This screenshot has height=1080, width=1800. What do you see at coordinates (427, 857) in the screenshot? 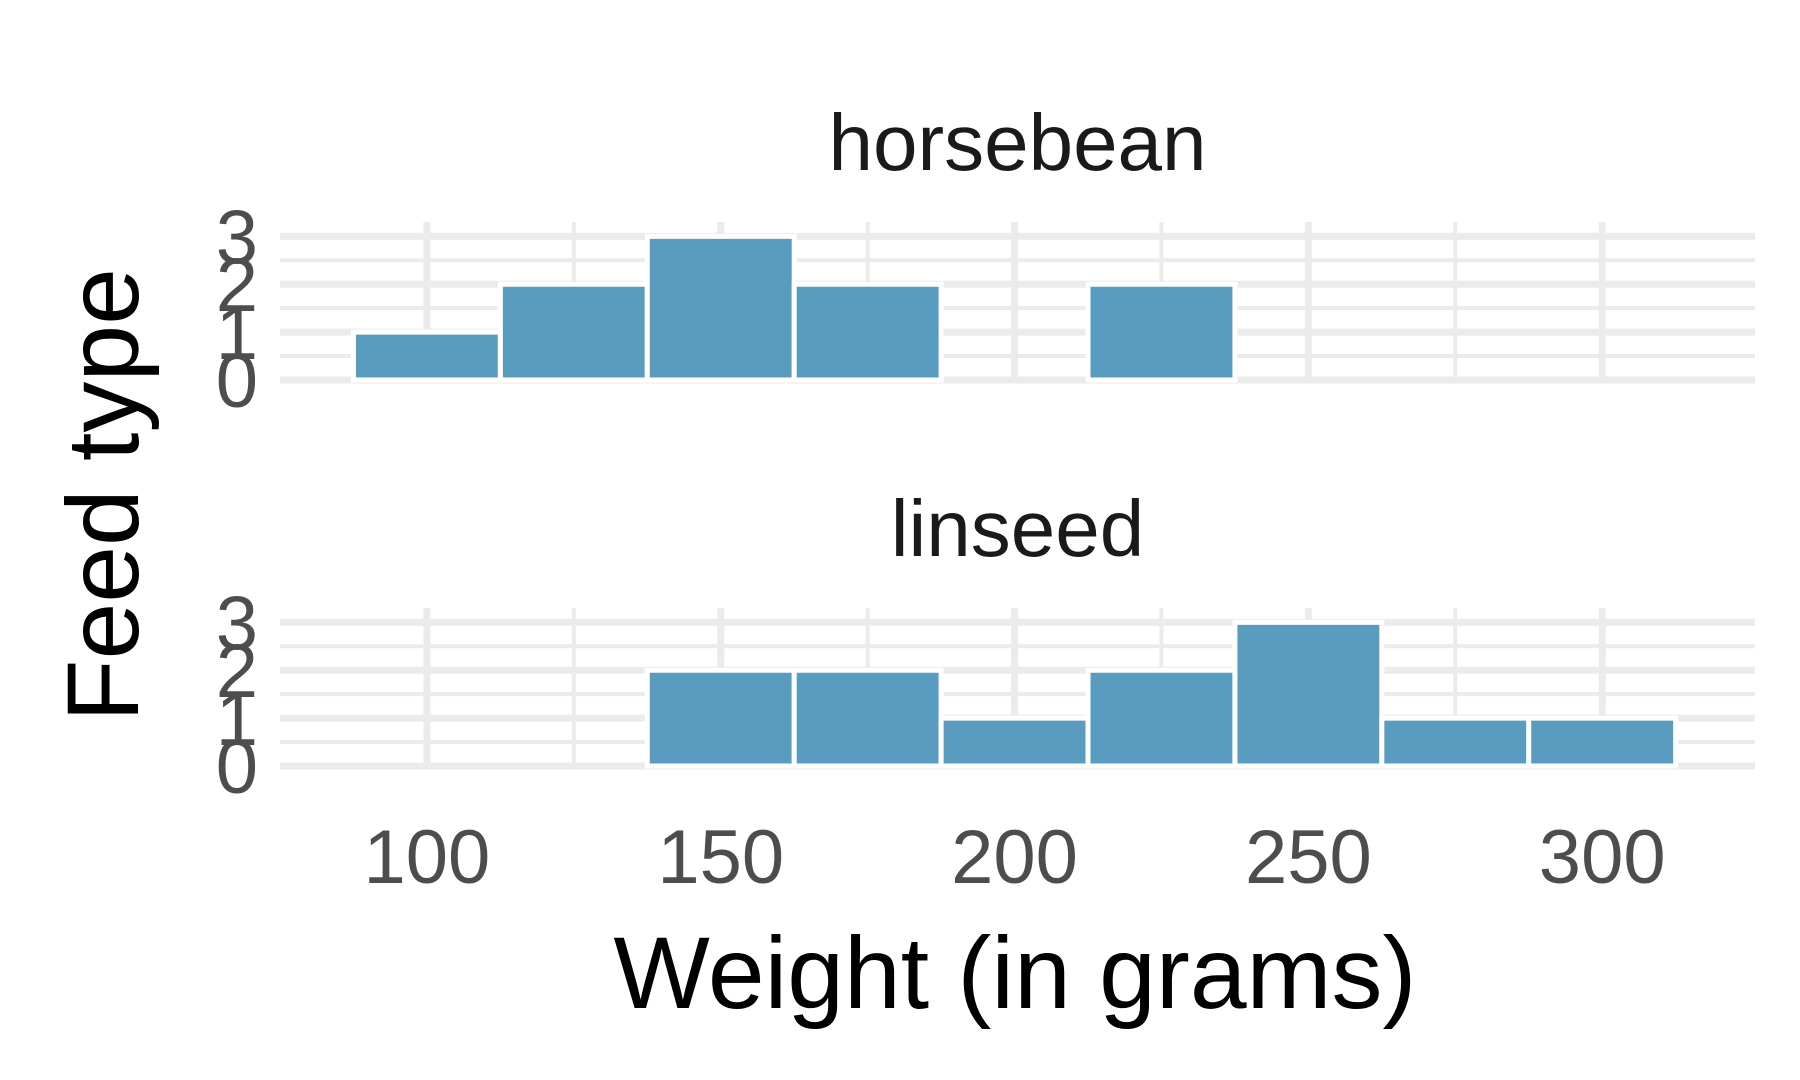
I see `x-tick-label: 100` at bounding box center [427, 857].